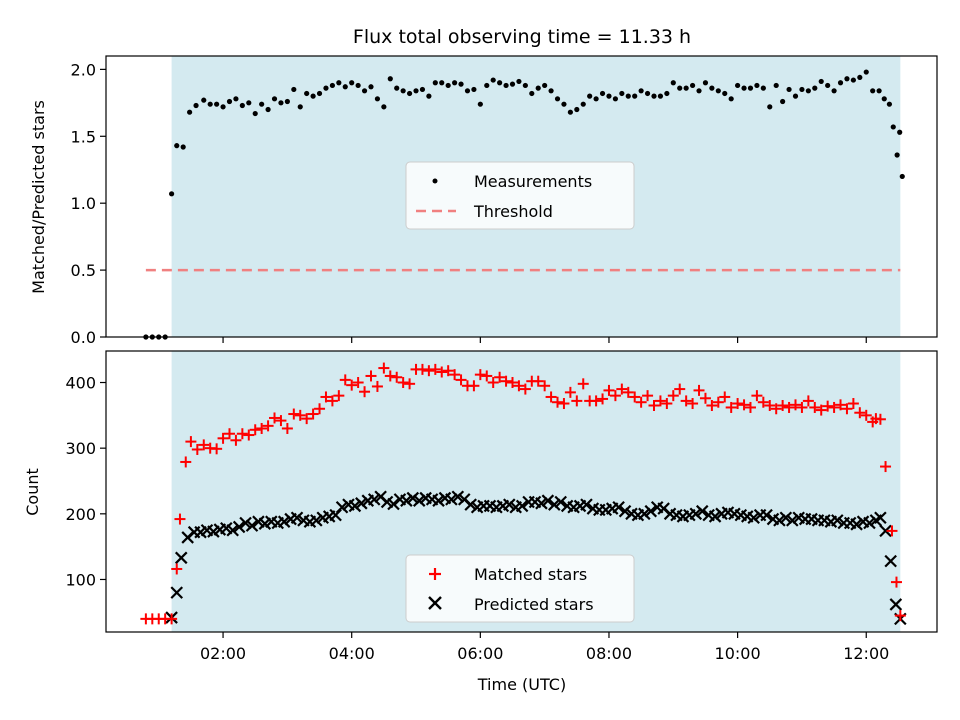 The image size is (960, 720). What do you see at coordinates (544, 647) in the screenshot?
I see `bottom-x-ticks: 02:00 04:00 06:00 08:00 10:00 12:00` at bounding box center [544, 647].